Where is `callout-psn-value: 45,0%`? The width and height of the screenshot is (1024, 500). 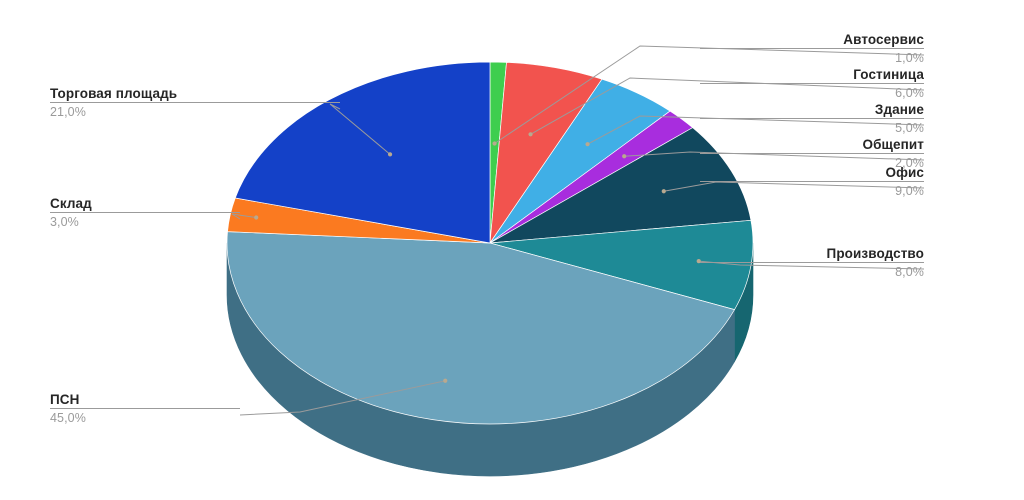 callout-psn-value: 45,0% is located at coordinates (68, 418).